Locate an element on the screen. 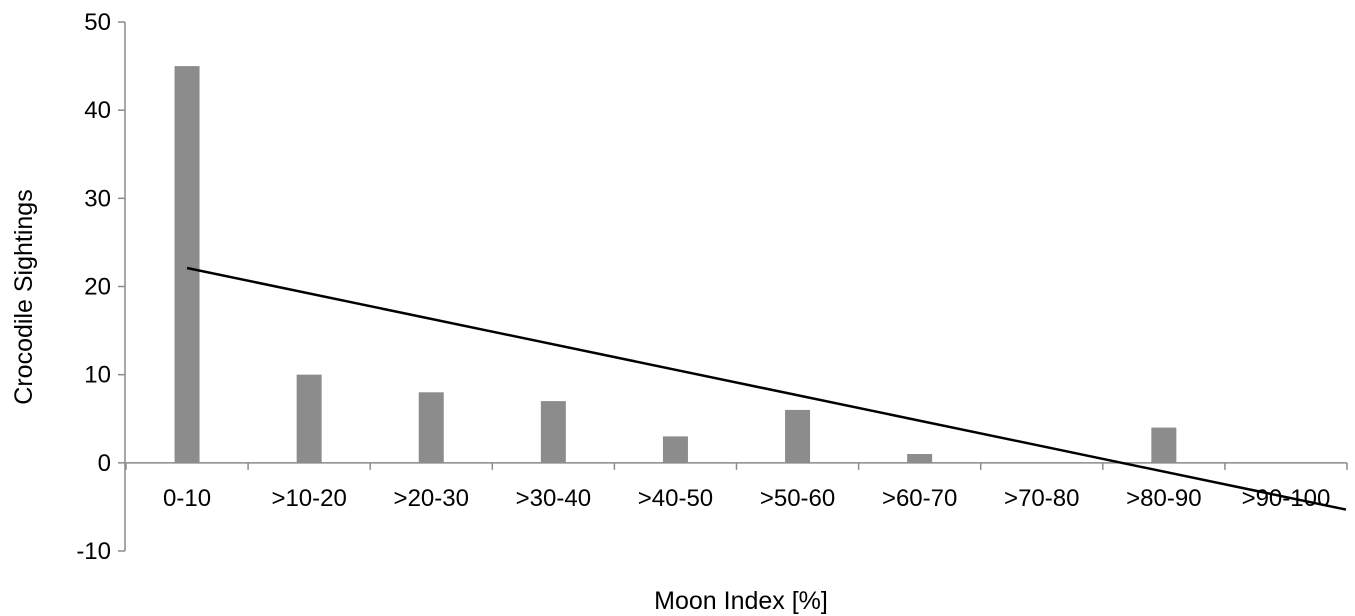  x-tick-label: >30-40 is located at coordinates (553, 498).